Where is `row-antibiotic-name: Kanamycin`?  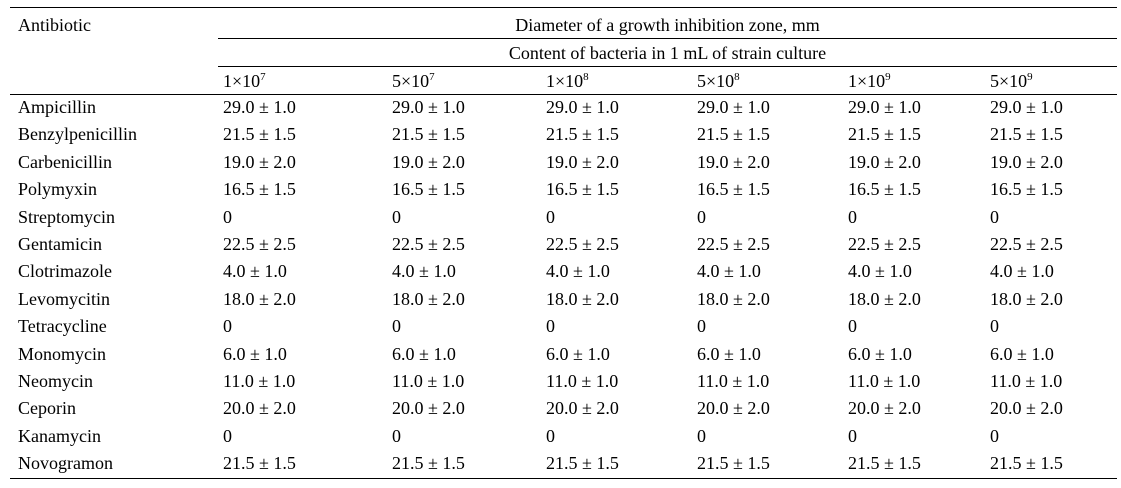 row-antibiotic-name: Kanamycin is located at coordinates (59, 436).